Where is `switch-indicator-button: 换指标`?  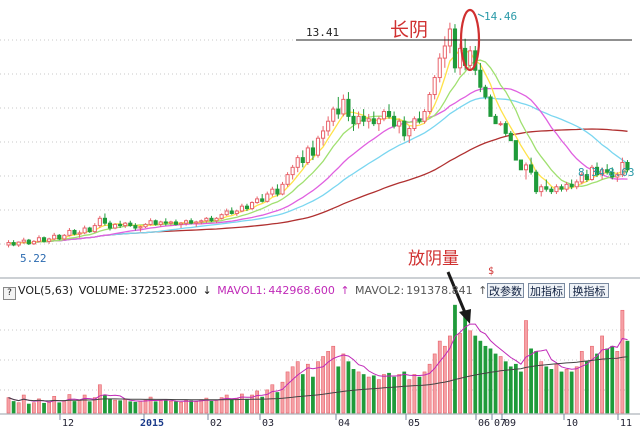 switch-indicator-button: 换指标 is located at coordinates (589, 290).